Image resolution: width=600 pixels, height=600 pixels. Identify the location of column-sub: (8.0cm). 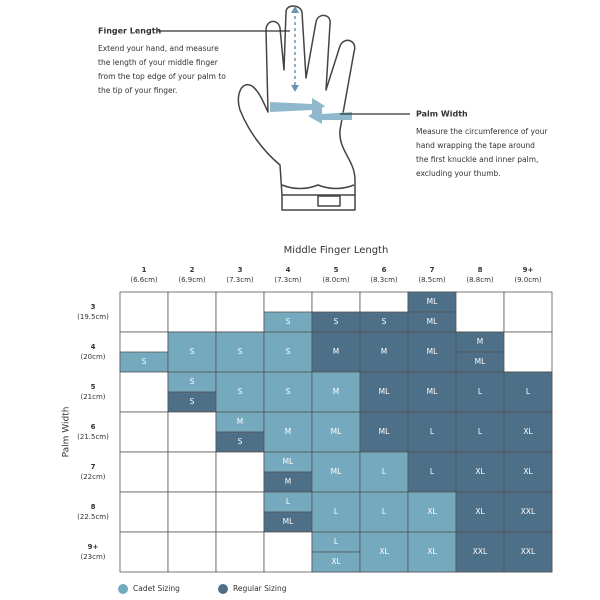
(336, 280).